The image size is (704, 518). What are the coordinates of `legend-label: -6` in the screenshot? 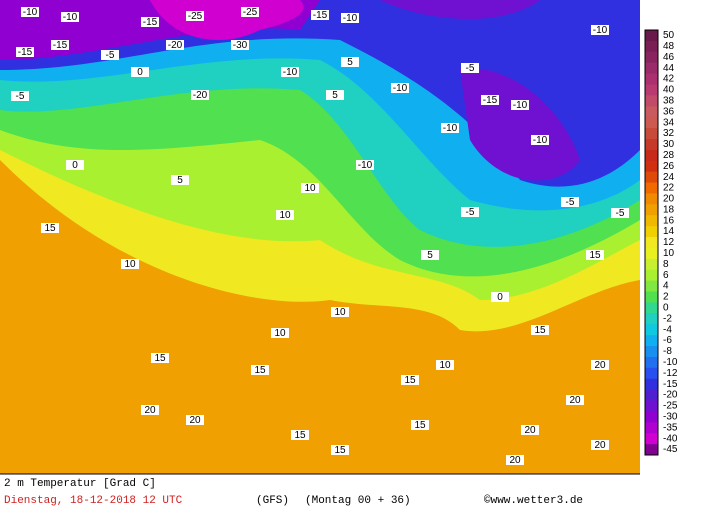 It's located at (667, 340).